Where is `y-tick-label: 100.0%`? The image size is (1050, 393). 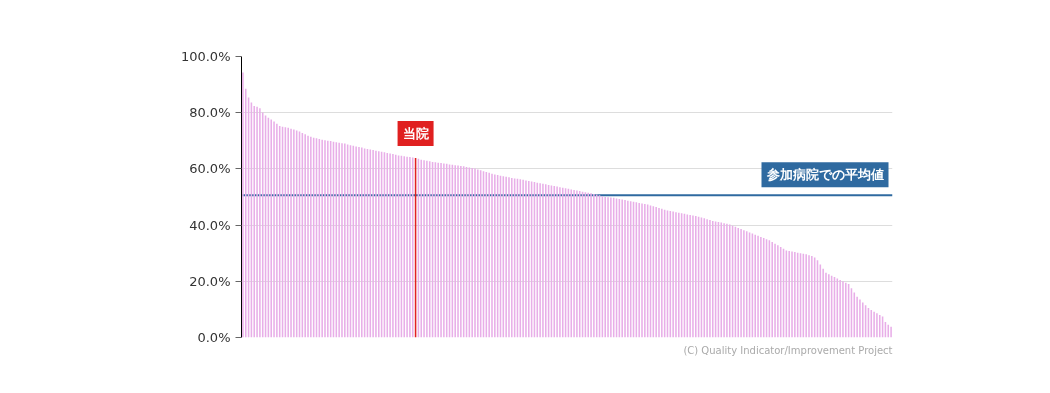 y-tick-label: 100.0% is located at coordinates (205, 56).